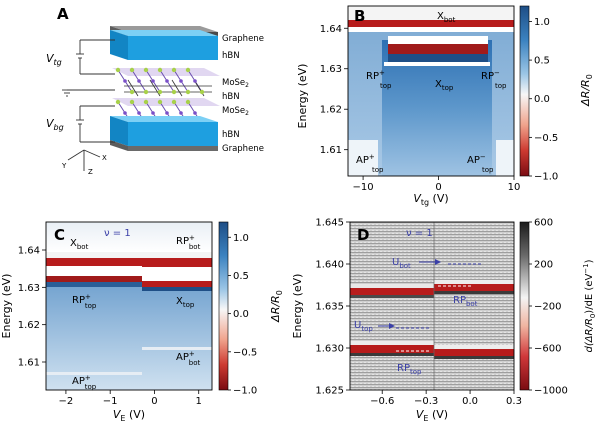  What do you see at coordinates (551, 391) in the screenshot?
I see `colorbar-tick-label: −1000` at bounding box center [551, 391].